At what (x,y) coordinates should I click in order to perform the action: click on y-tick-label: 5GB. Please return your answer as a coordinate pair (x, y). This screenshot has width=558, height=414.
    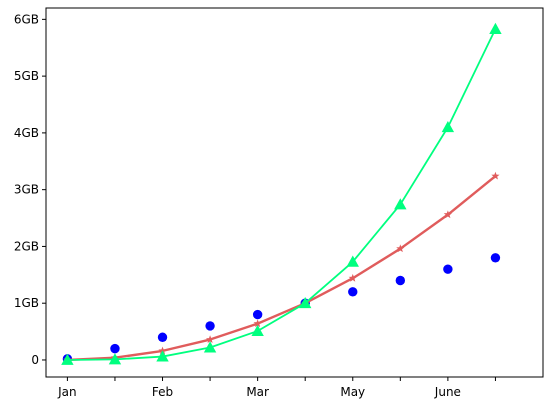
    Looking at the image, I should click on (26, 76).